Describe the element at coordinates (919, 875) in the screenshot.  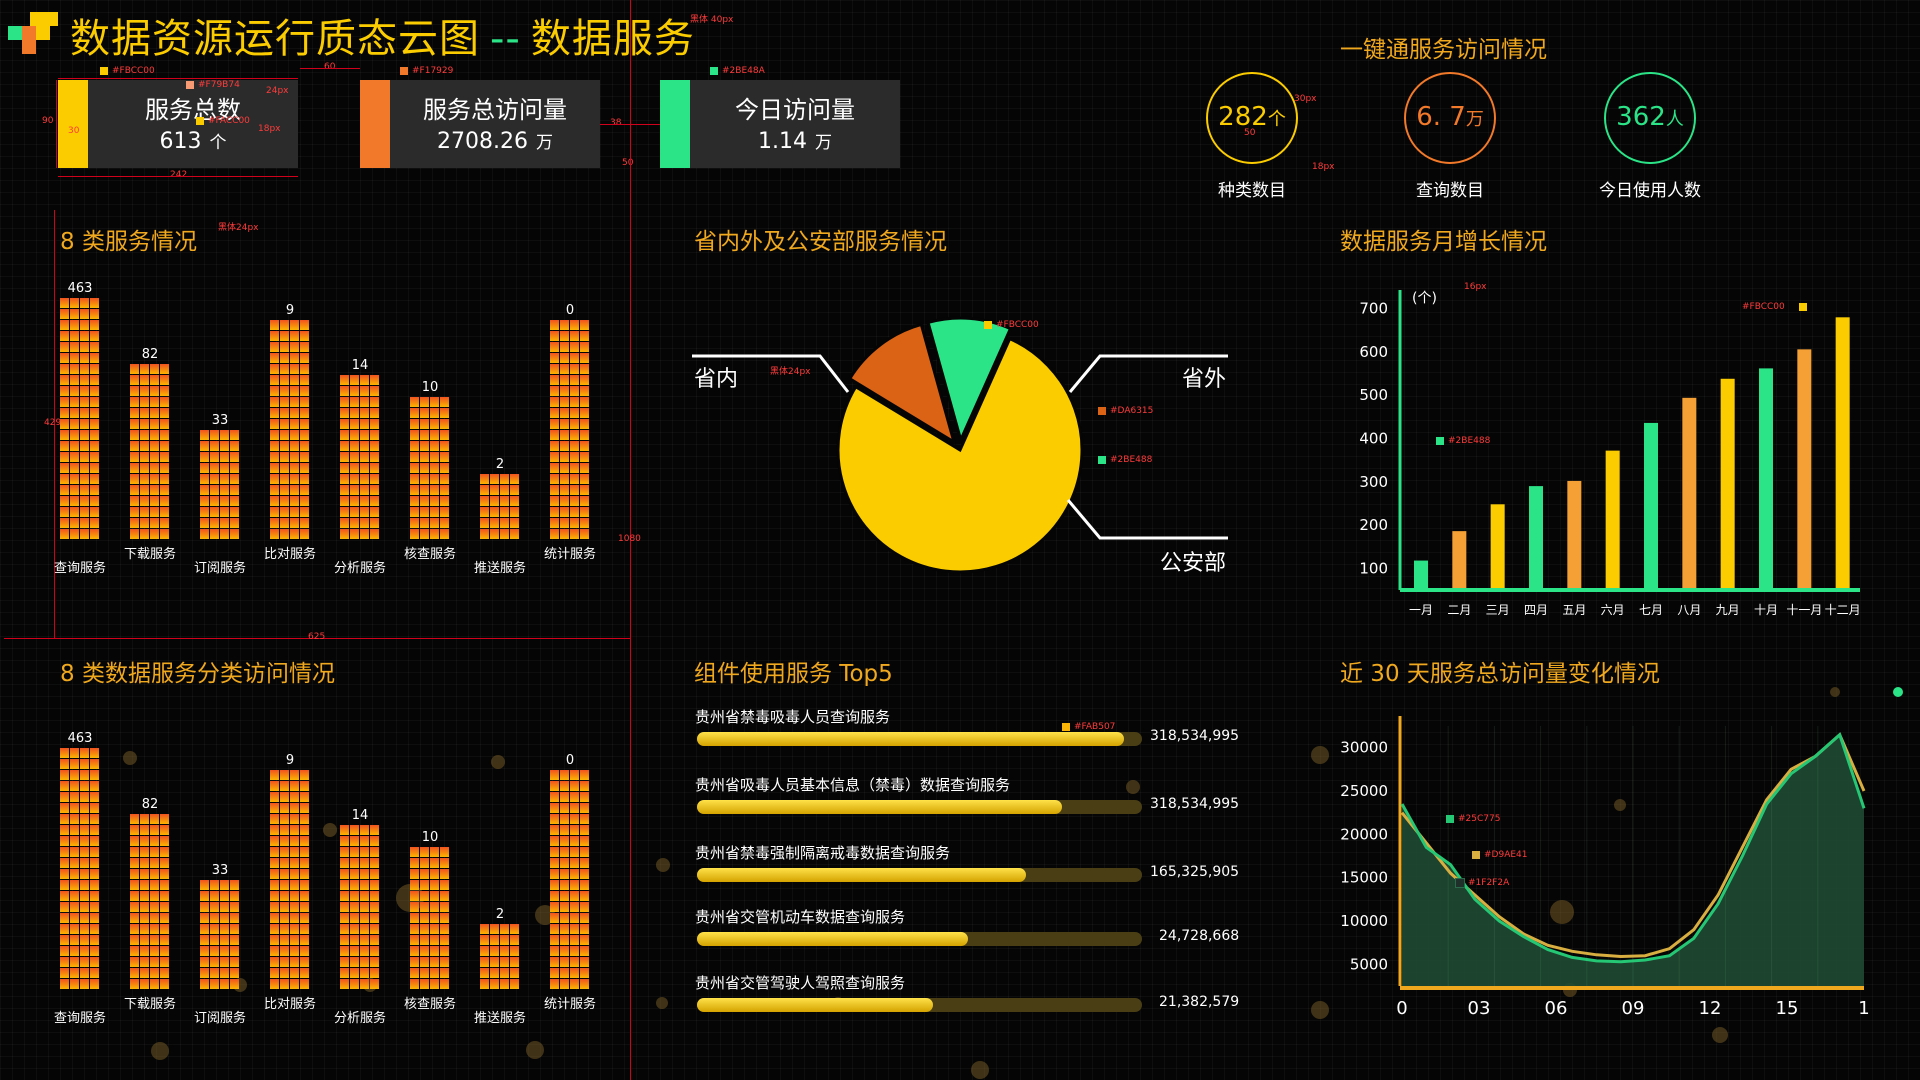
I see `top5-track` at that location.